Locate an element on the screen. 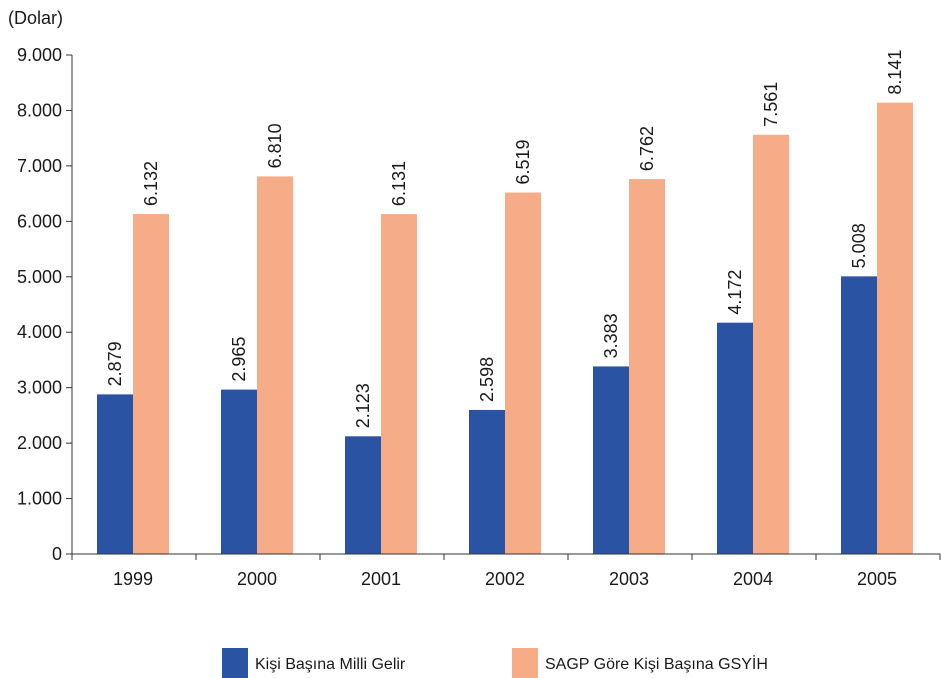  y-tick-label: 8.000 is located at coordinates (39, 110).